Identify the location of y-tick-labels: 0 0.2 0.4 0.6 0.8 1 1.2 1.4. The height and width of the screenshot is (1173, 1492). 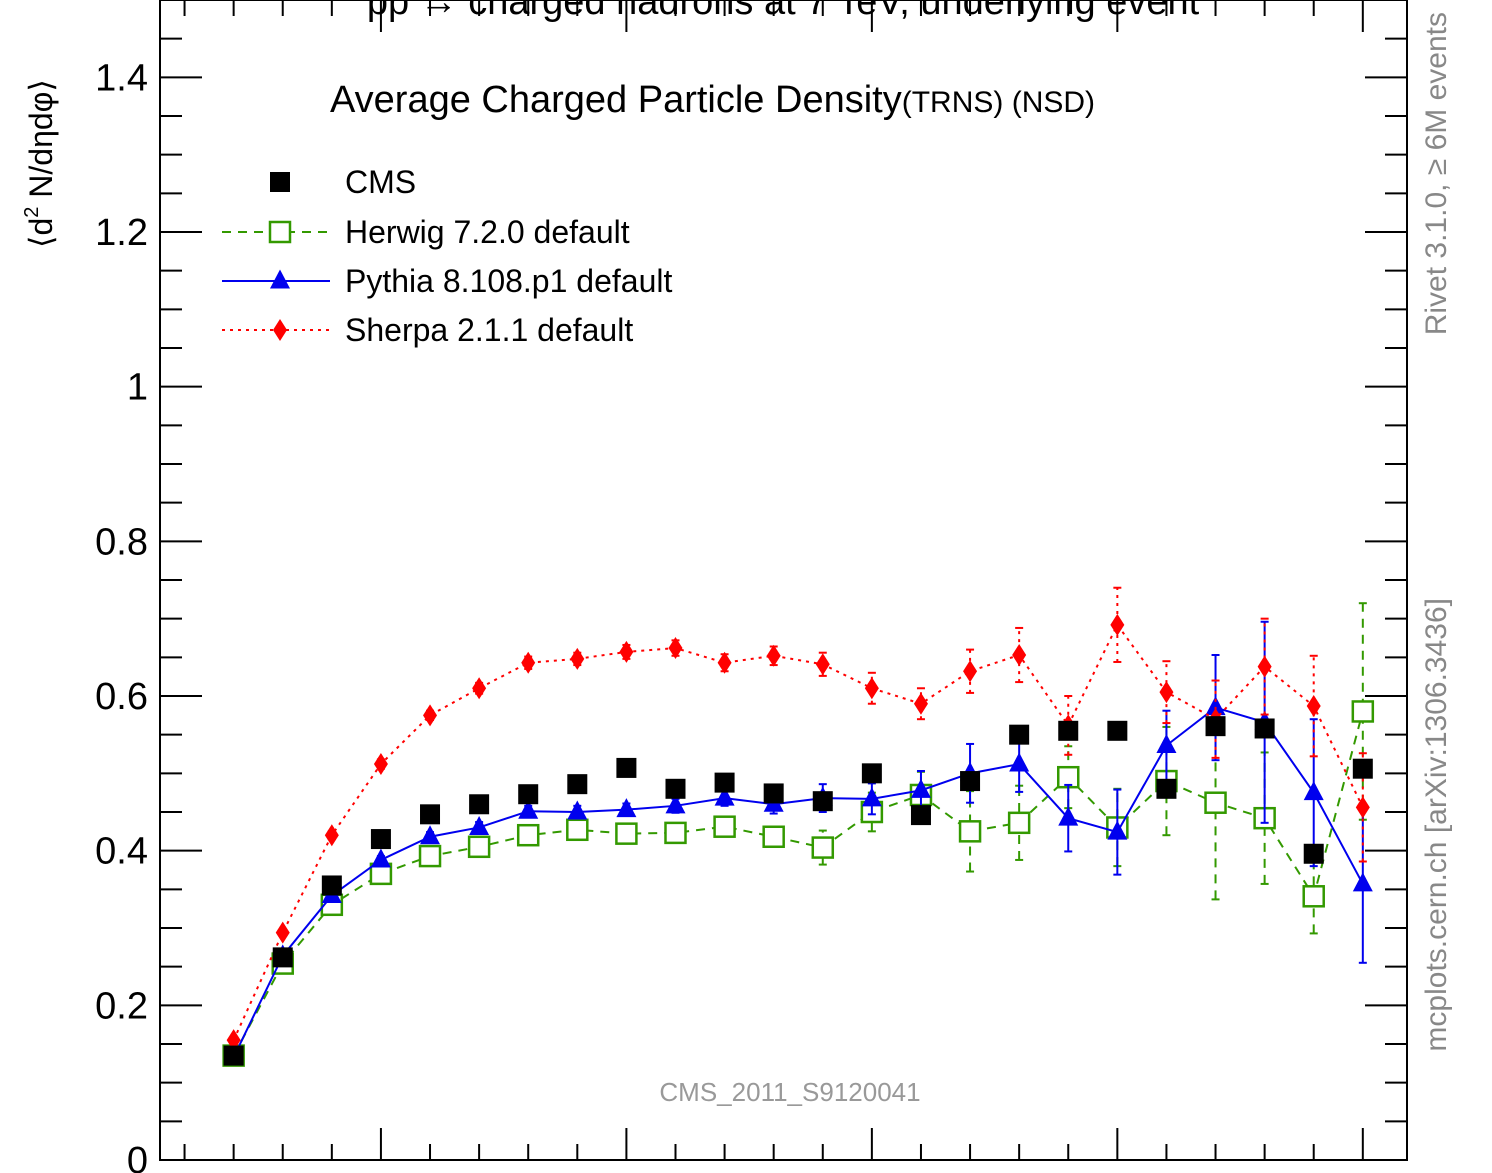
(121, 615).